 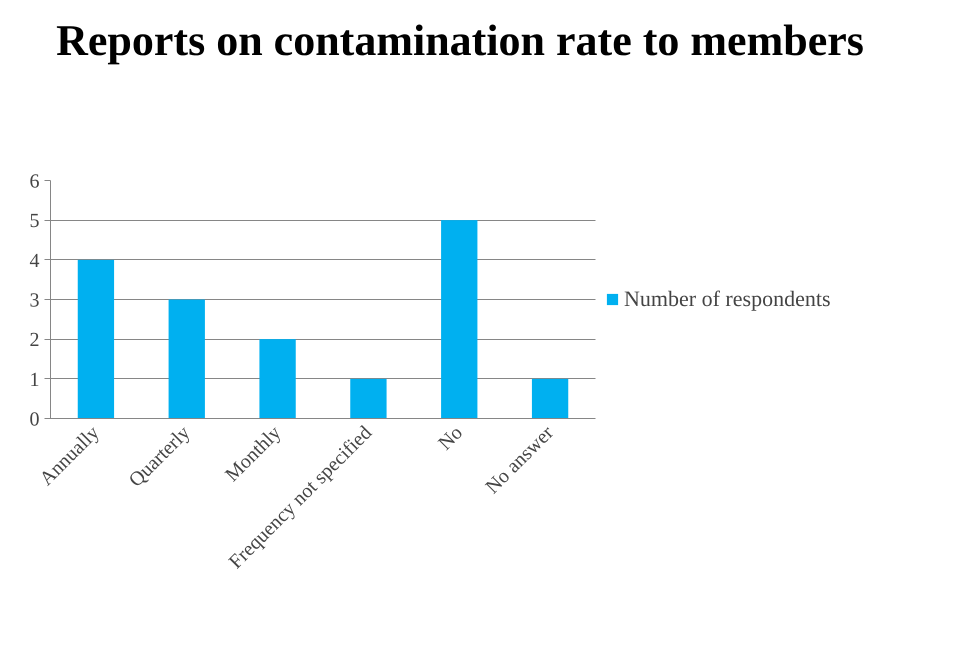 I want to click on y-tick-label: 4, so click(x=35, y=261).